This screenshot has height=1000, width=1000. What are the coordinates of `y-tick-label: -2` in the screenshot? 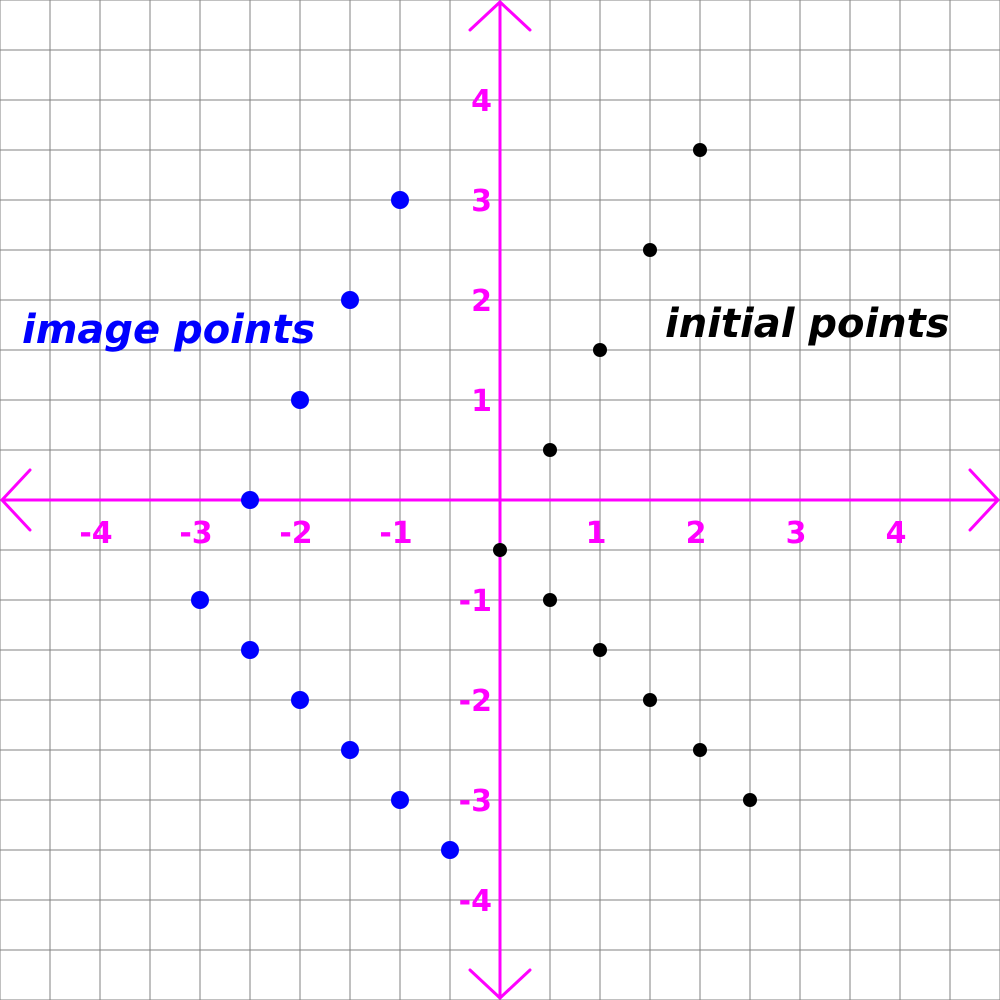 It's located at (475, 701).